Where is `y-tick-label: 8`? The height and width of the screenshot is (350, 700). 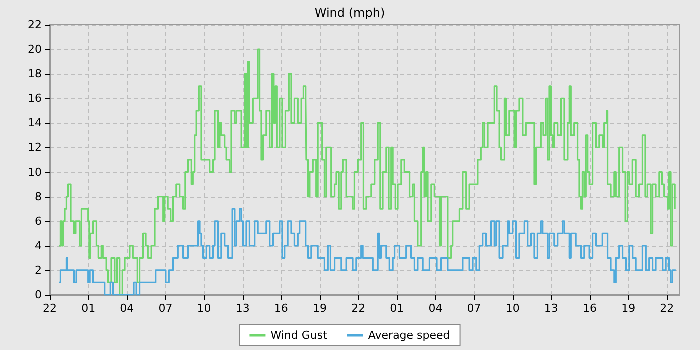
y-tick-label: 8 is located at coordinates (38, 197).